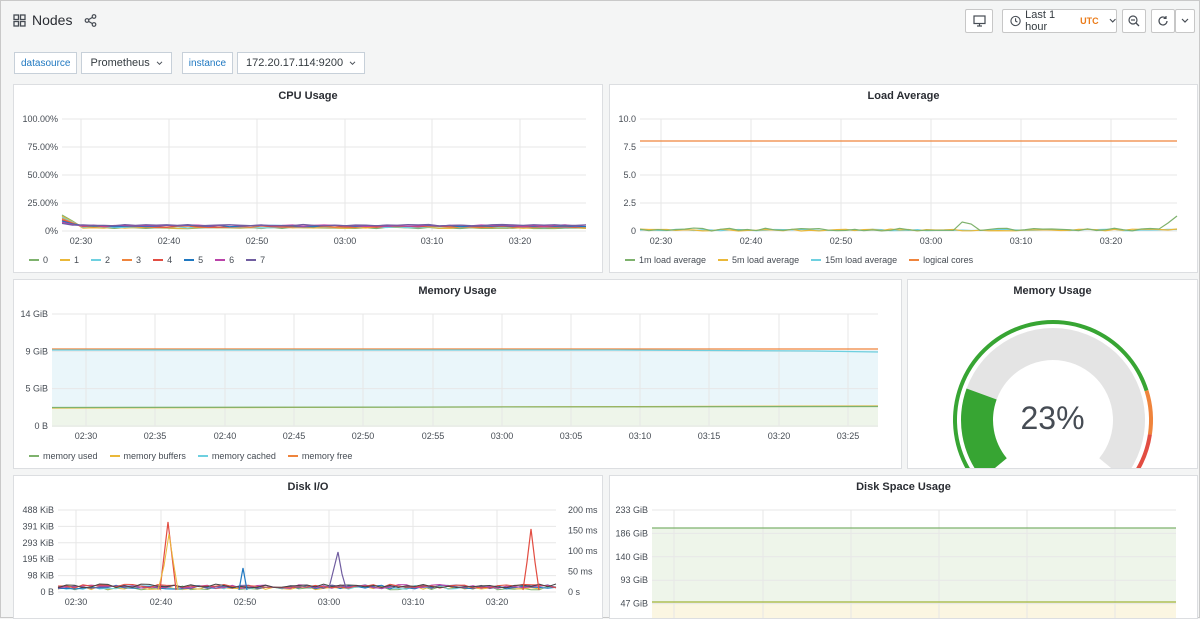  Describe the element at coordinates (69, 260) in the screenshot. I see `legend-item: 1` at that location.